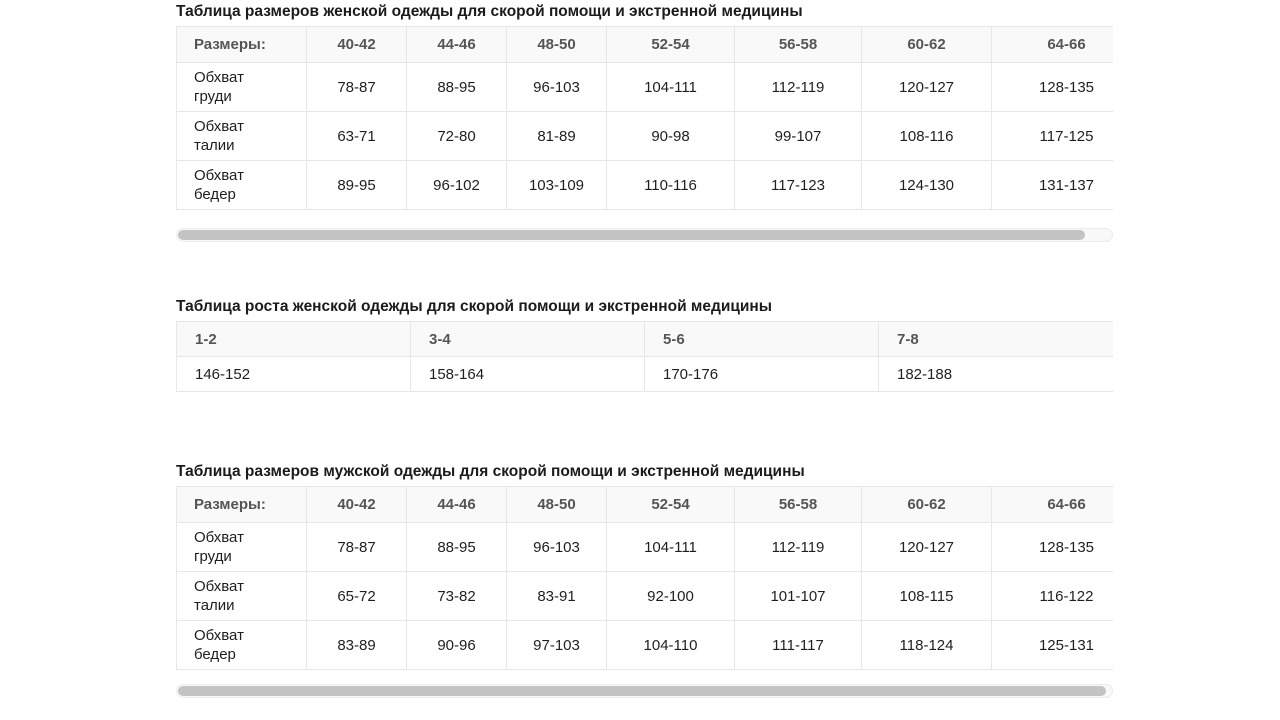  What do you see at coordinates (293, 374) in the screenshot?
I see `size-value-cell: 146-152` at bounding box center [293, 374].